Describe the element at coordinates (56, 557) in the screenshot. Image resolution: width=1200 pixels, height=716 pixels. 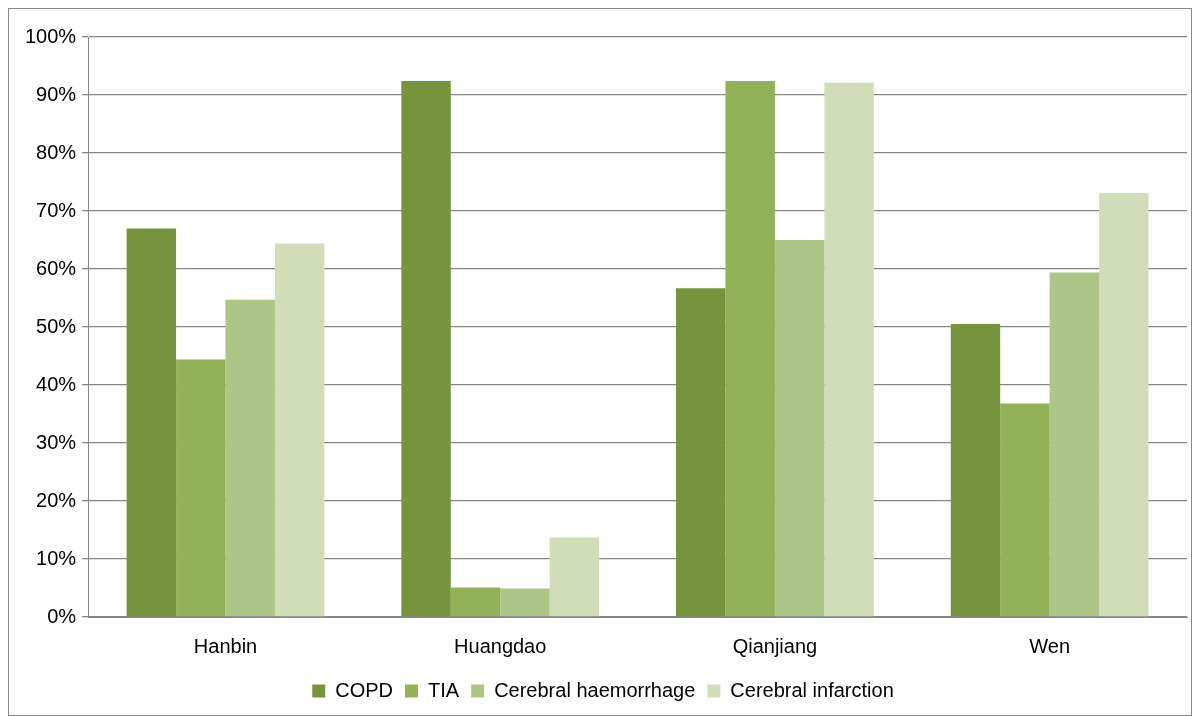
I see `y-tick-label: 10%` at that location.